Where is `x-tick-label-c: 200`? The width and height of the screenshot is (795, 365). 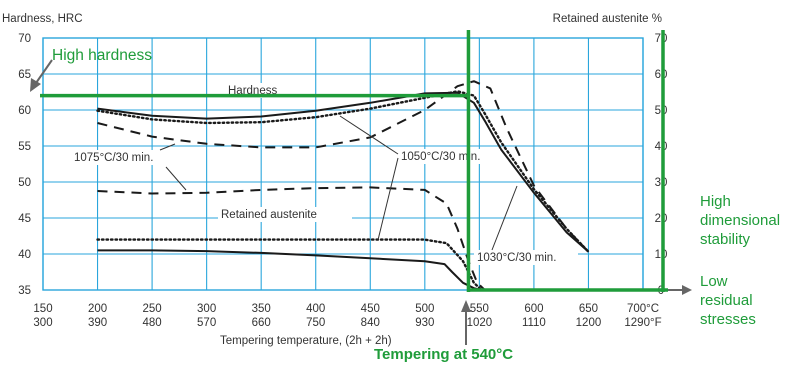 x-tick-label-c: 200 is located at coordinates (97, 309).